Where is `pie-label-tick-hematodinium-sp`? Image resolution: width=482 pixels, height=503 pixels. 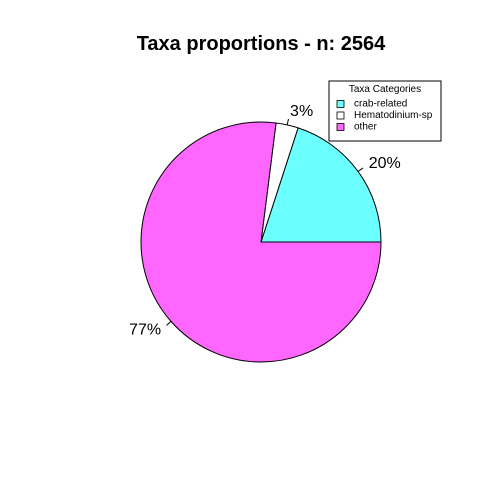 pie-label-tick-hematodinium-sp is located at coordinates (287, 121).